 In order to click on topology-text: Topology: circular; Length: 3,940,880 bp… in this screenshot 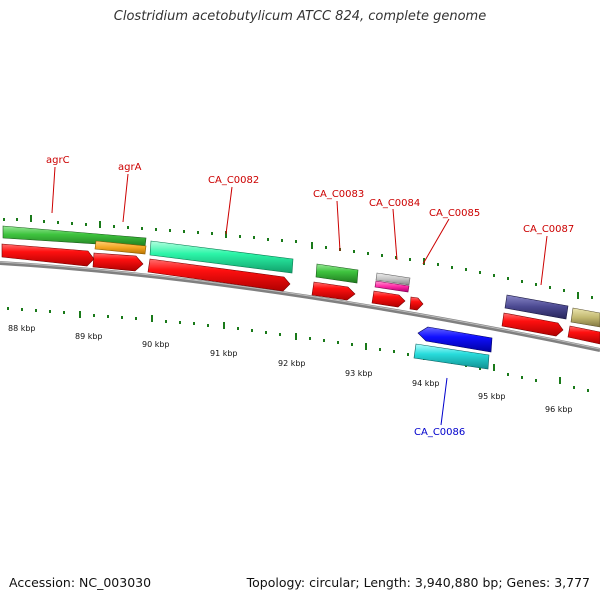, I will do `click(418, 582)`.